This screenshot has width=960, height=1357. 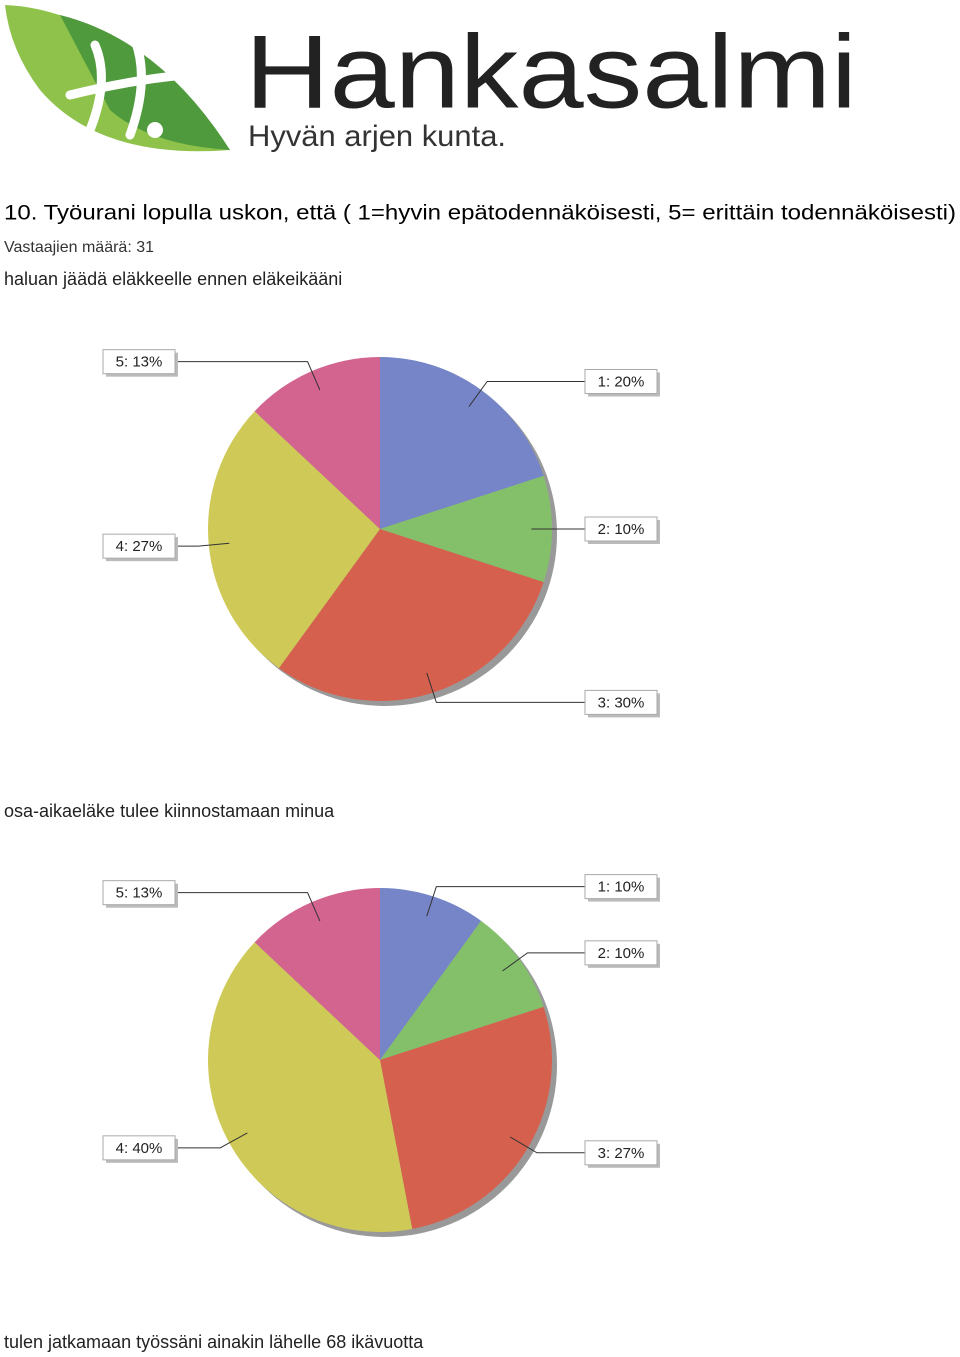 I want to click on data-label: 1: 10%, so click(x=621, y=887).